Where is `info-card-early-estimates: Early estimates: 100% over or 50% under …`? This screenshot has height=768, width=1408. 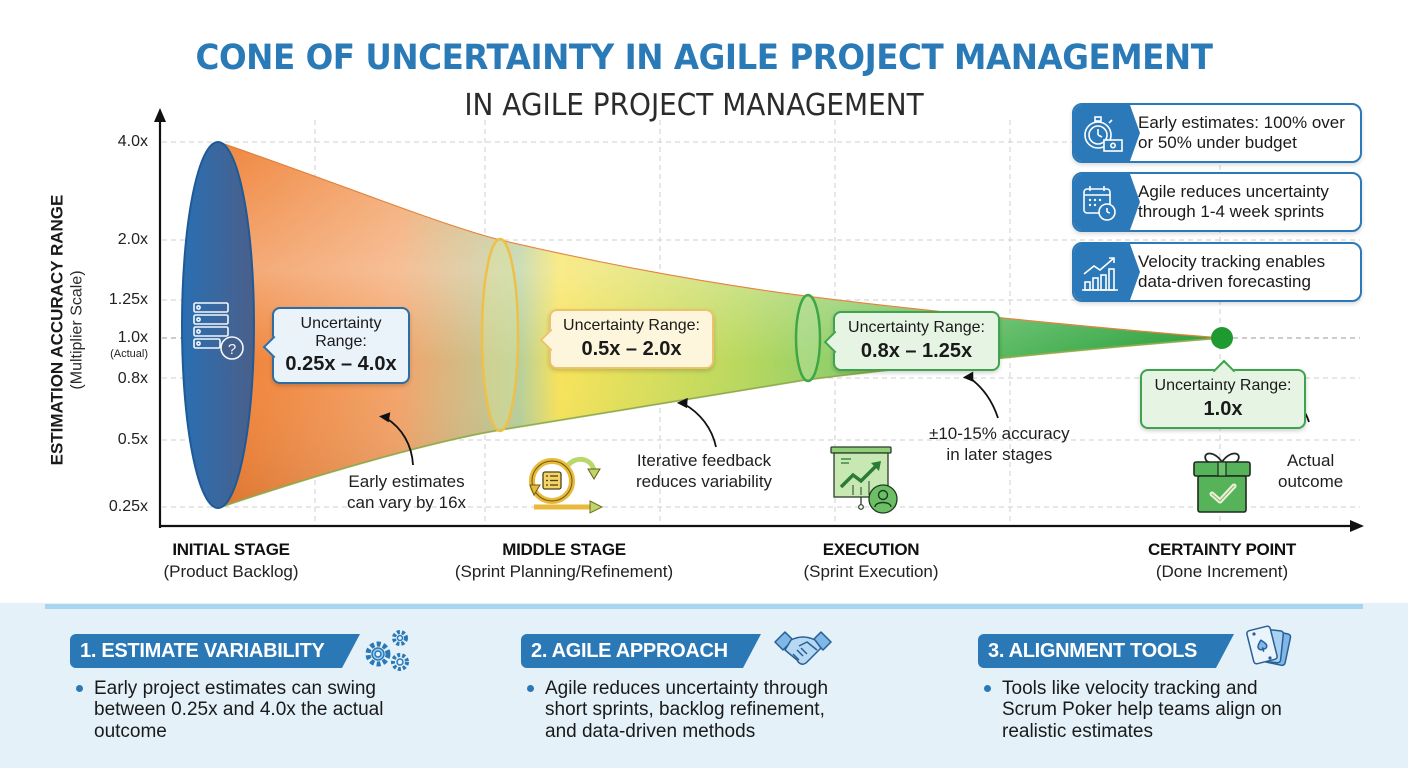 info-card-early-estimates: Early estimates: 100% over or 50% under … is located at coordinates (1217, 133).